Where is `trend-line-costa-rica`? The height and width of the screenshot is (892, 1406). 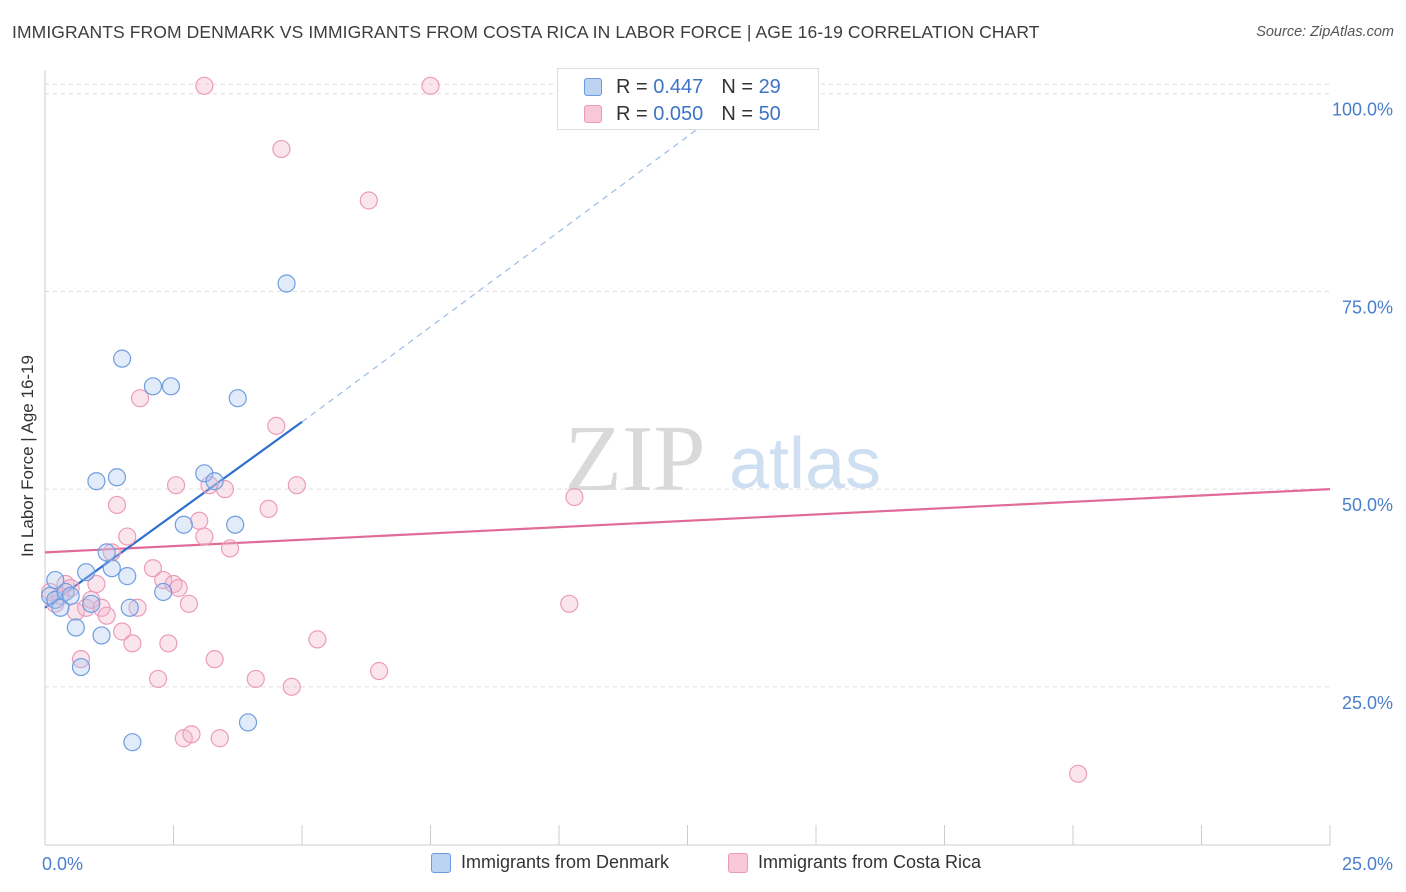 trend-line-costa-rica is located at coordinates (687, 521).